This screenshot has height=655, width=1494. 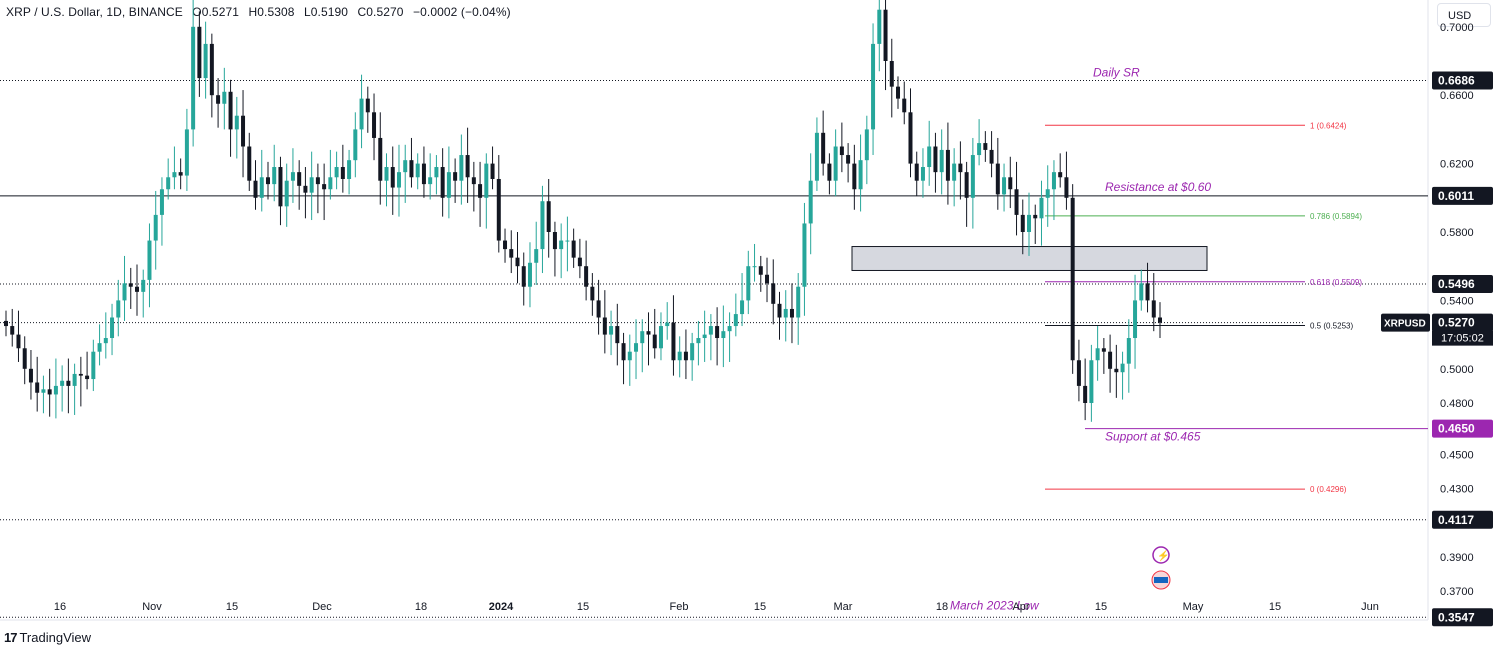 What do you see at coordinates (216, 12) in the screenshot?
I see `open-value: O0.5271` at bounding box center [216, 12].